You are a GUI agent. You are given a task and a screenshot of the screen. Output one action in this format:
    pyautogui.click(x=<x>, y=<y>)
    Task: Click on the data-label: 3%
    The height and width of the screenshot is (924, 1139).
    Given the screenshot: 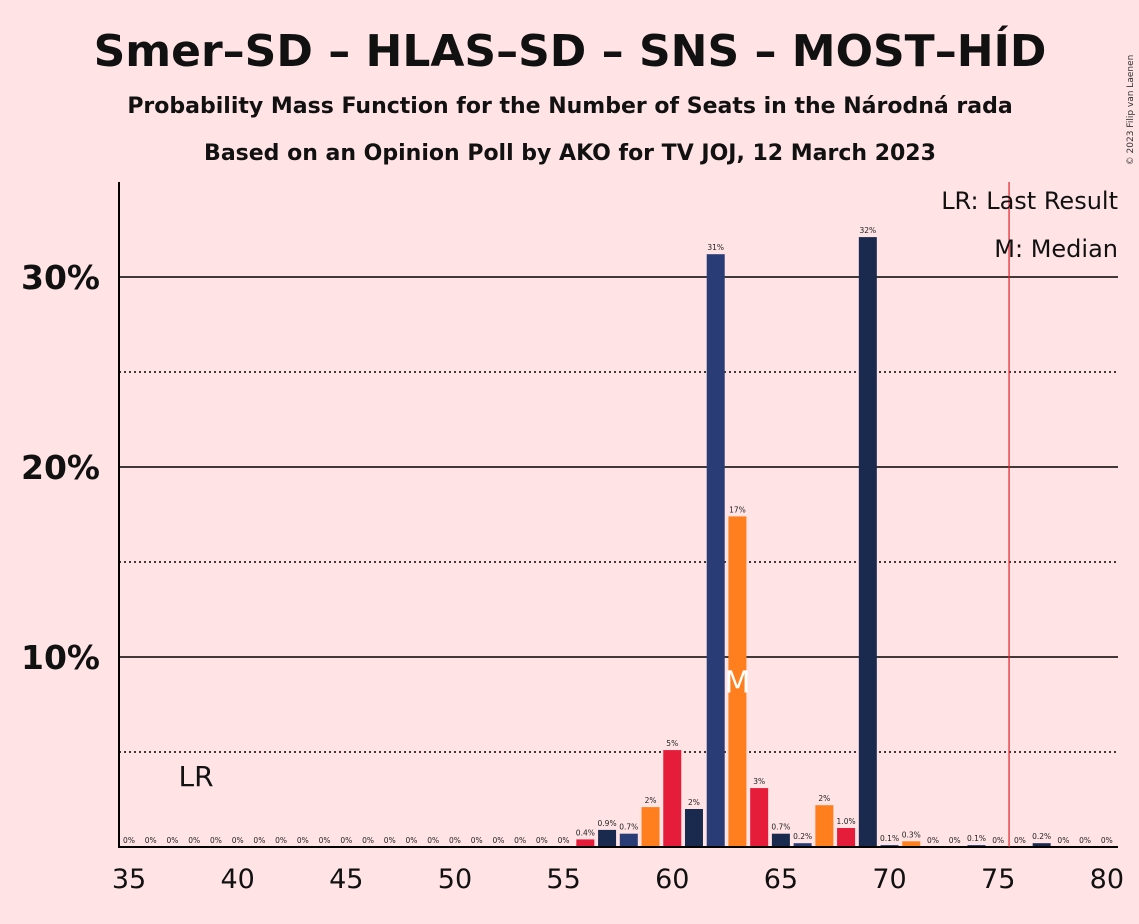 What is the action you would take?
    pyautogui.click(x=759, y=781)
    